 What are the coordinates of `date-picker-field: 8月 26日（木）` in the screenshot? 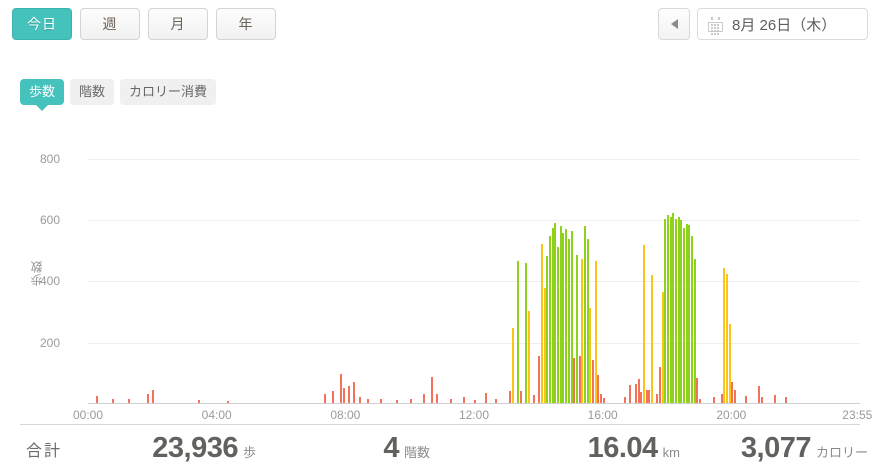 It's located at (782, 24).